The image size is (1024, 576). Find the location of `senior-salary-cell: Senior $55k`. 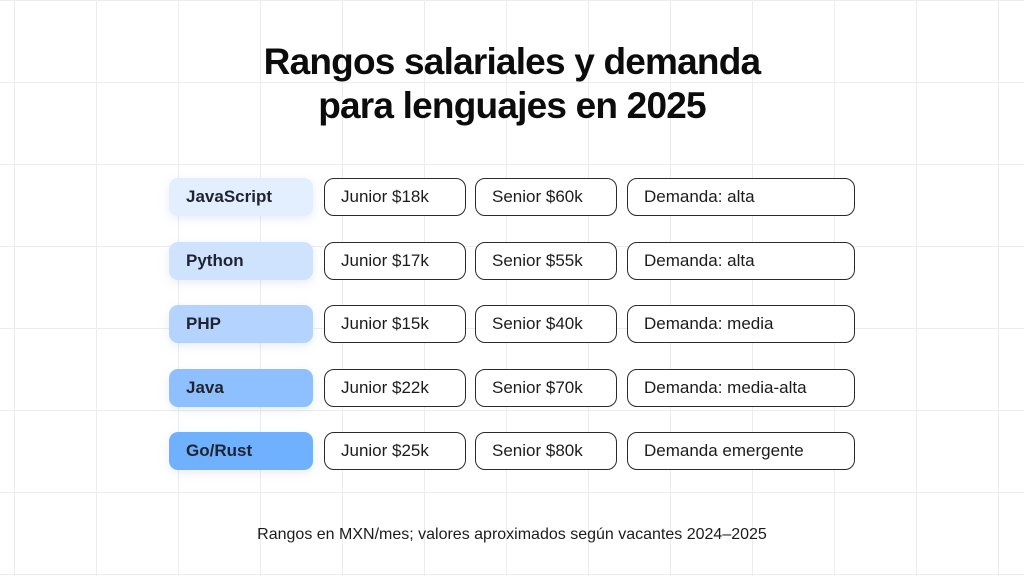

senior-salary-cell: Senior $55k is located at coordinates (546, 260).